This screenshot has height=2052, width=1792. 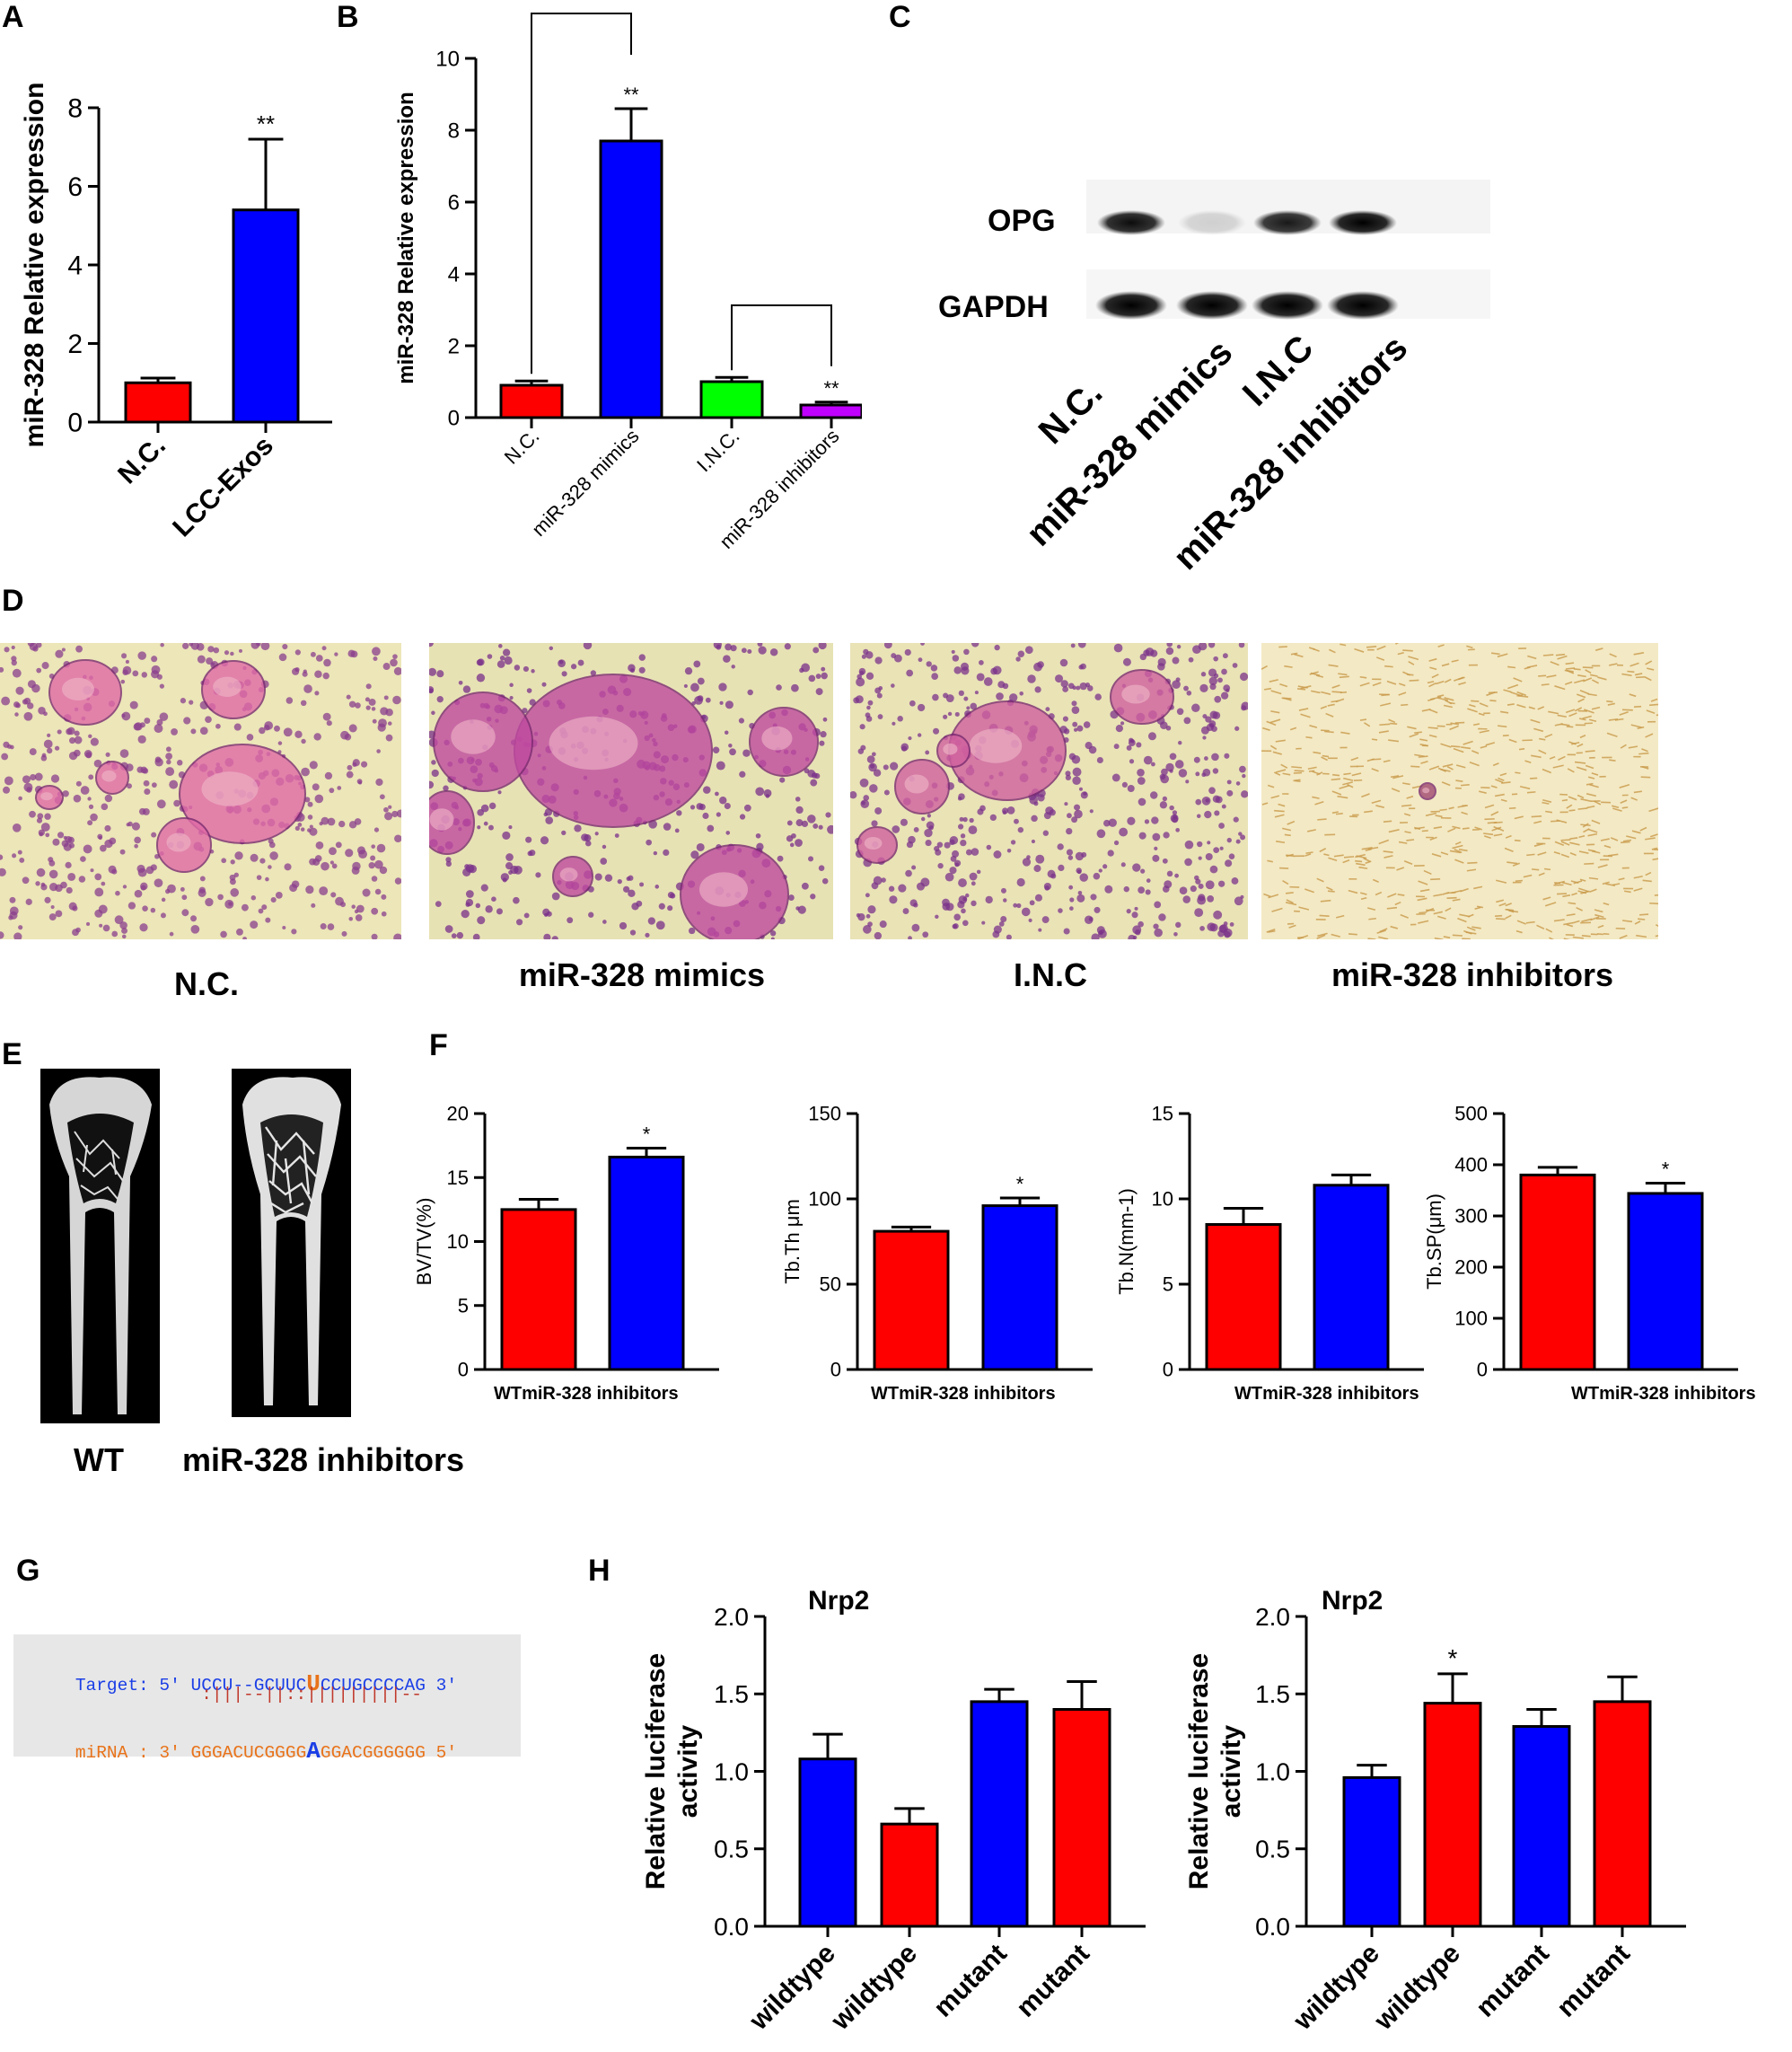 What do you see at coordinates (732, 1927) in the screenshot?
I see `y-tick-label: 0.0` at bounding box center [732, 1927].